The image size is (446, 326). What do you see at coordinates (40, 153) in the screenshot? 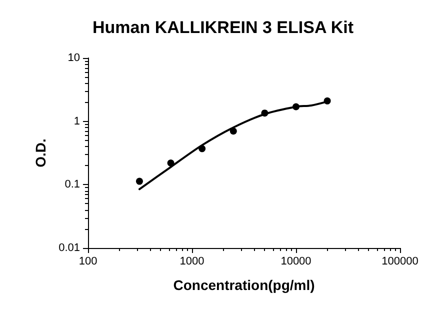
I see `y-axis-title: O.D.` at bounding box center [40, 153].